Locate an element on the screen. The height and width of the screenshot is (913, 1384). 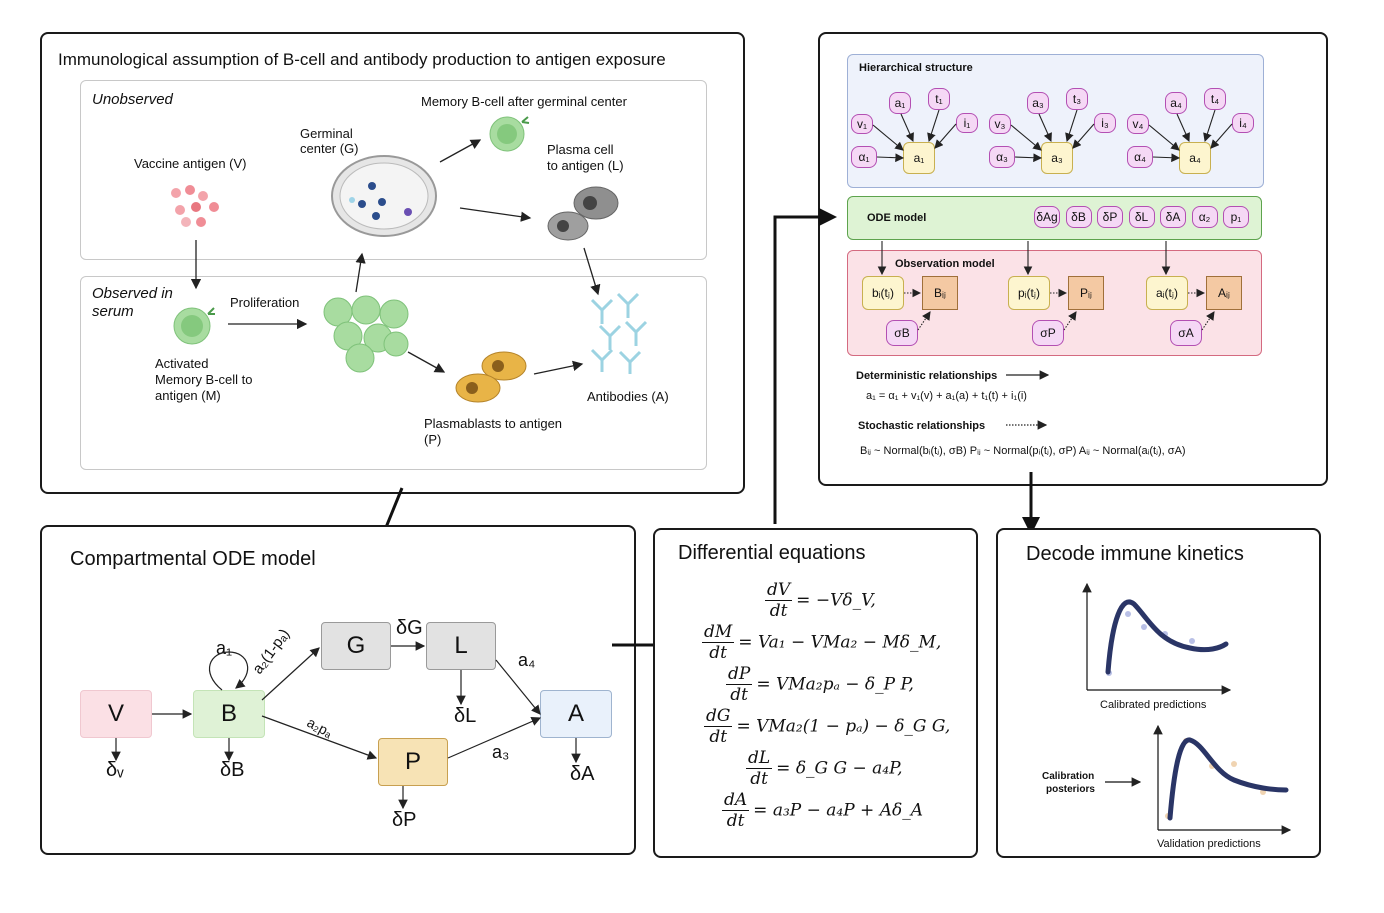
calibrated-label: Calibrated predictions is located at coordinates (1153, 705).